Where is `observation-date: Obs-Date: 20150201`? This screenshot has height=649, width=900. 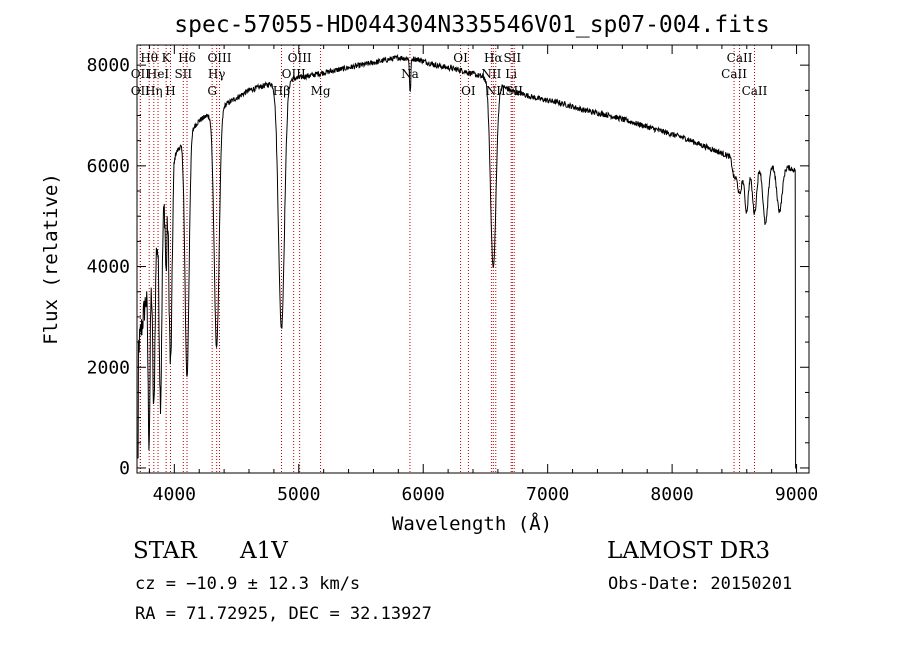
observation-date: Obs-Date: 20150201 is located at coordinates (700, 584).